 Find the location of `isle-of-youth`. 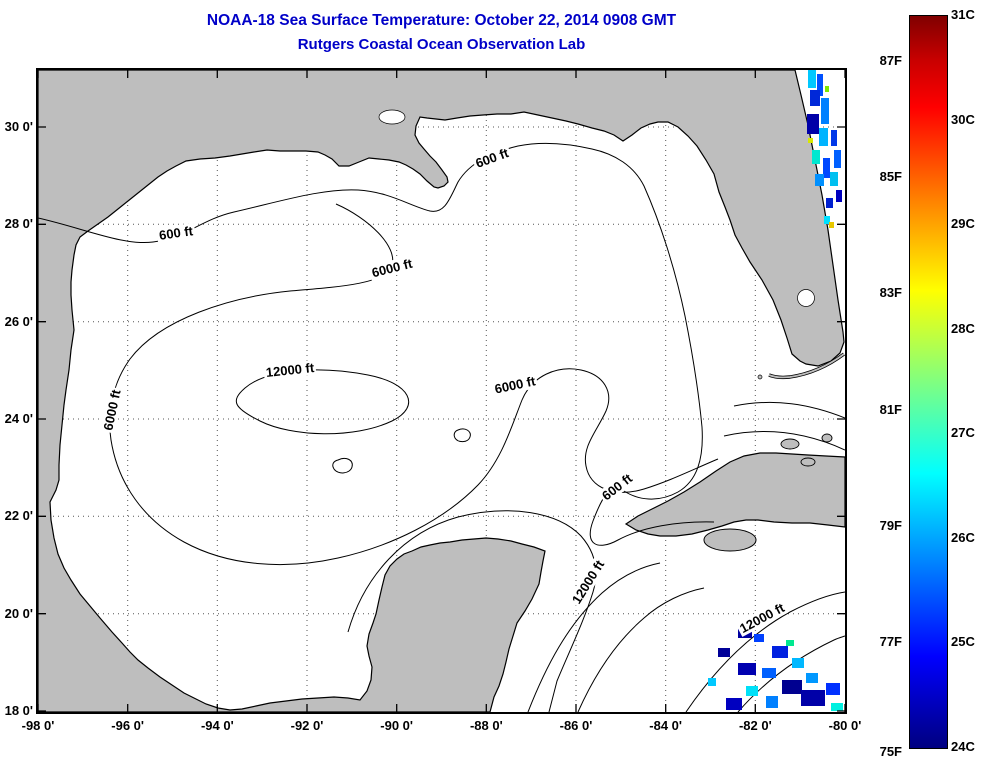

isle-of-youth is located at coordinates (730, 540).